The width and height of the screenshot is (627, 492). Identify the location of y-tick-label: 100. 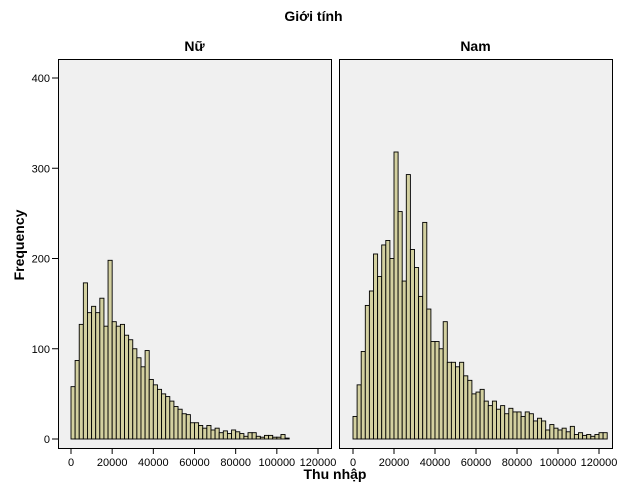
(41, 350).